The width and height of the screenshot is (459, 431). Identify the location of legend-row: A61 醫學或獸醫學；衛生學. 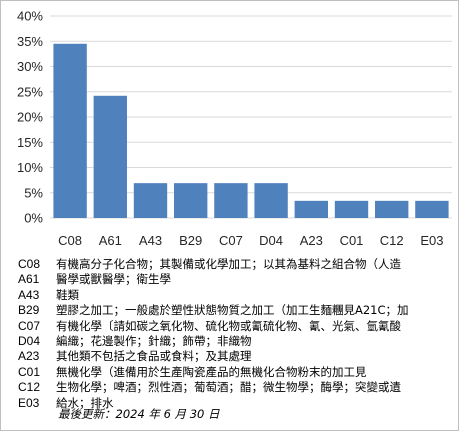
(238, 279).